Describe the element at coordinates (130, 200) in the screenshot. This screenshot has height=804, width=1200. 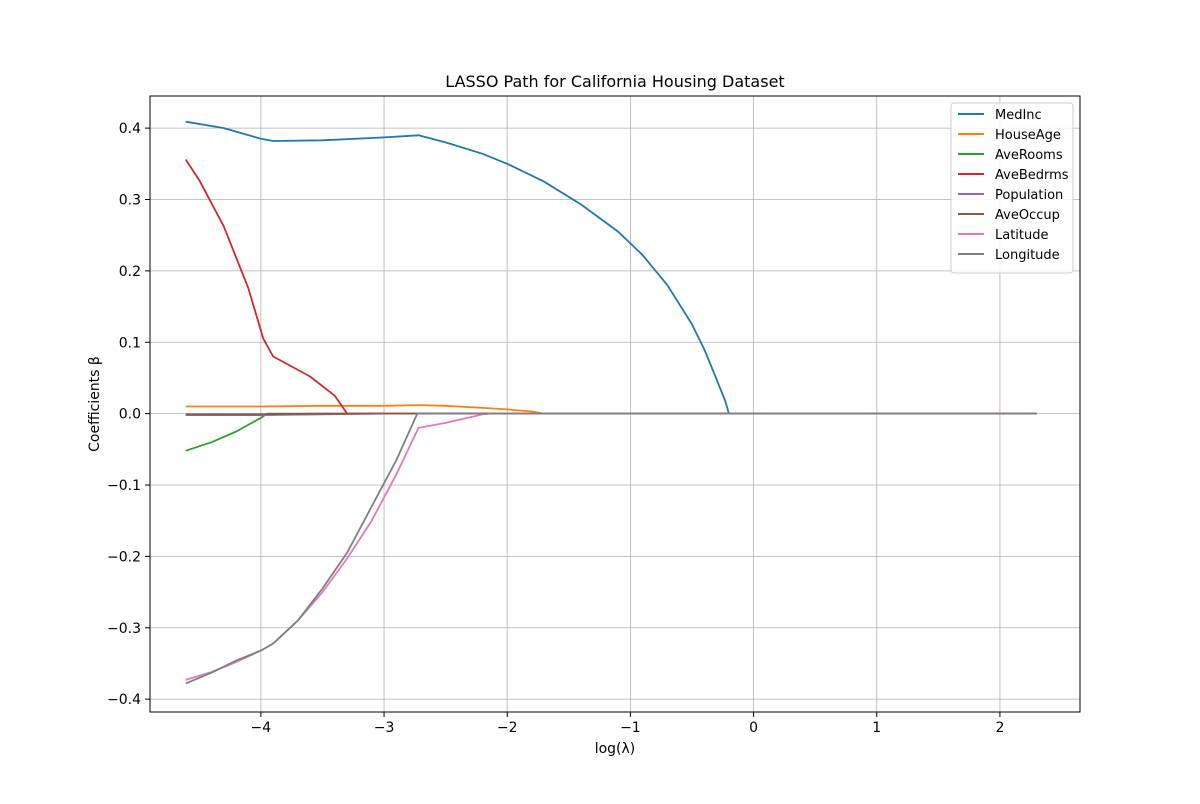
I see `y-tick-label: 0.3` at that location.